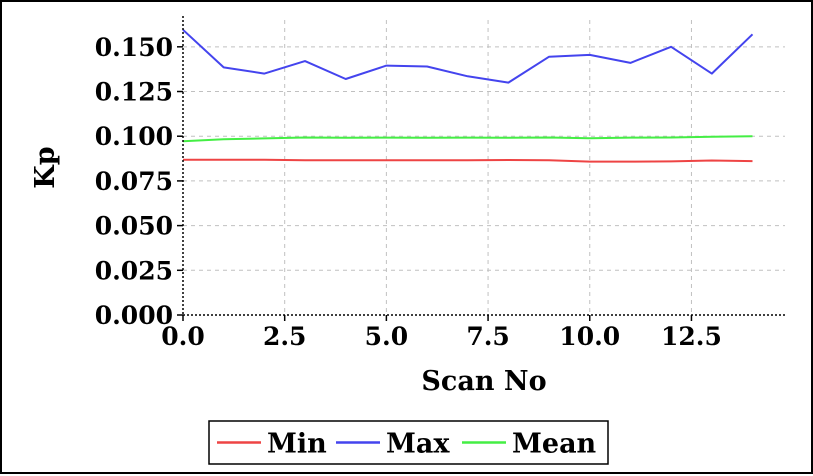  I want to click on legend: Min Max Mean, so click(408, 442).